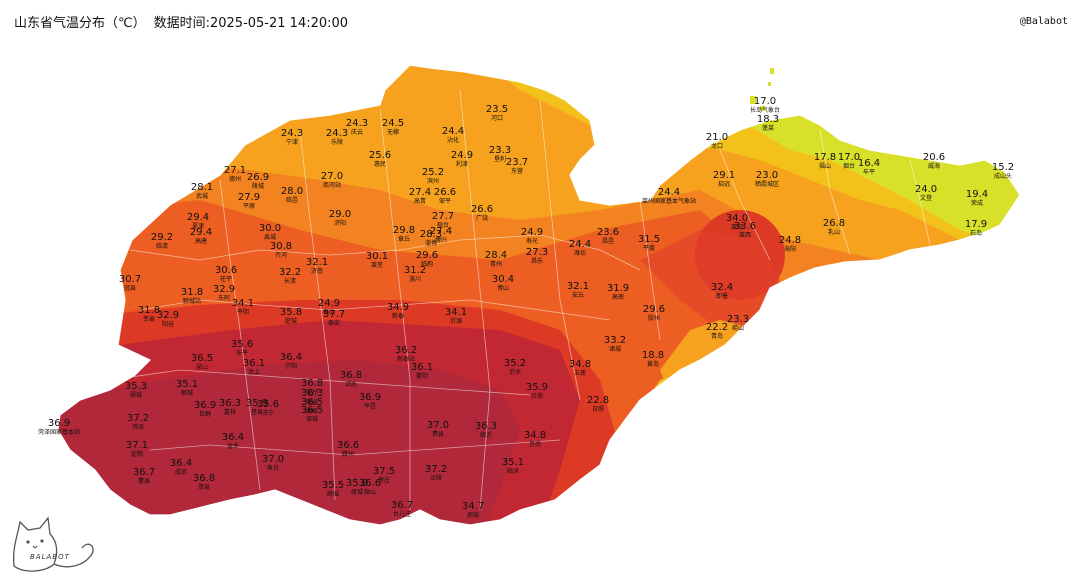  What do you see at coordinates (205, 405) in the screenshot?
I see `station-temp-value: 36.9` at bounding box center [205, 405].